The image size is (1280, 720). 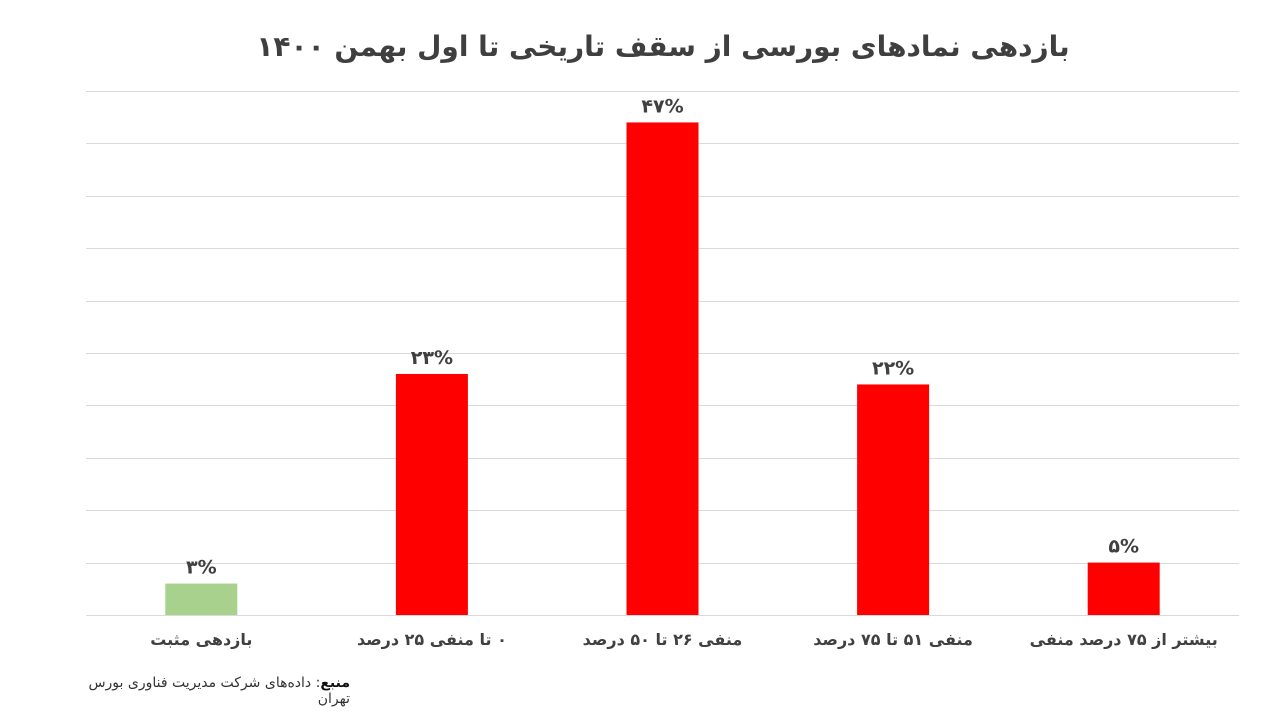 I want to click on category-label: منفی ۲۶ تا ۵۰ درصد, so click(x=663, y=639).